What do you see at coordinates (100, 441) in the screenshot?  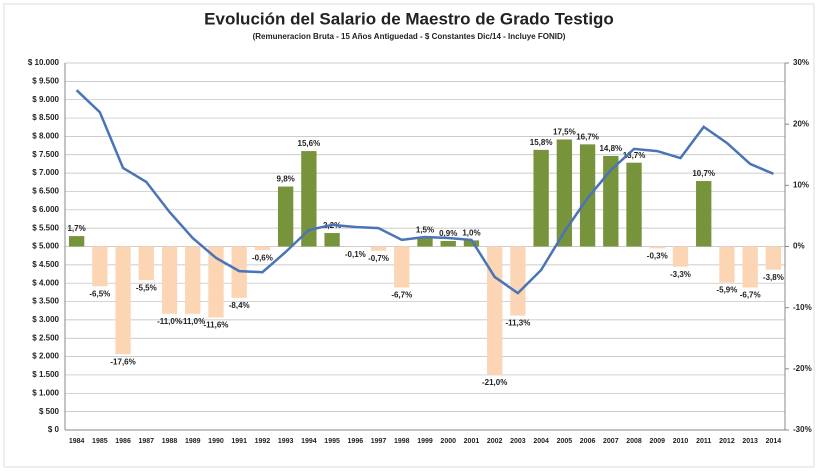 I see `x-tick-label: 1985` at bounding box center [100, 441].